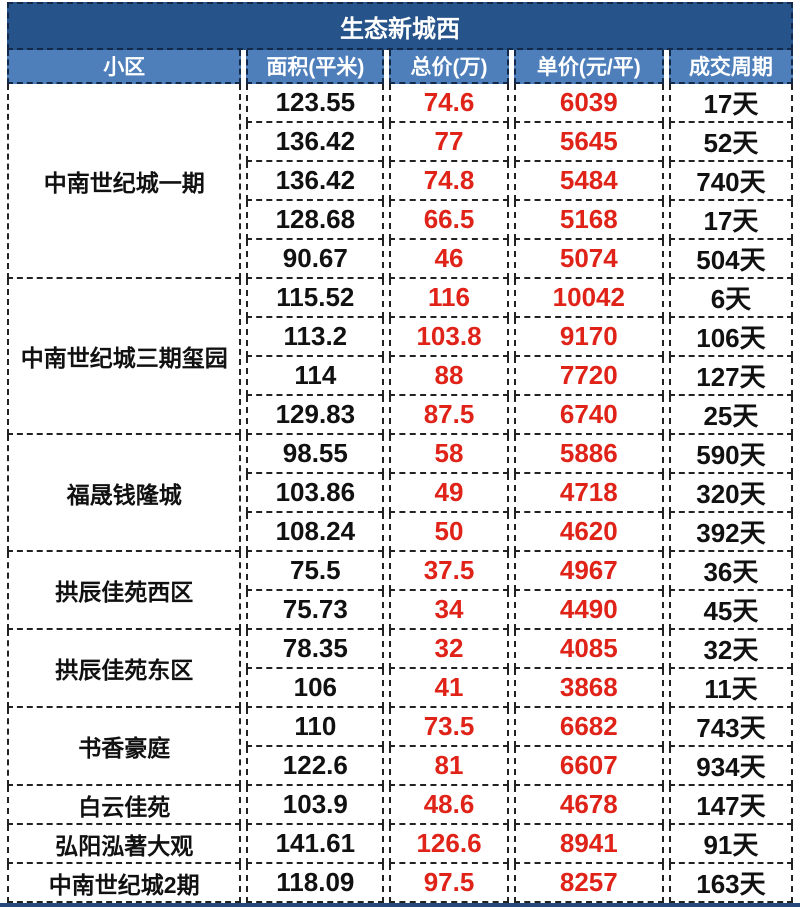 This screenshot has height=907, width=800. I want to click on unit-price-cell: 3868, so click(588, 688).